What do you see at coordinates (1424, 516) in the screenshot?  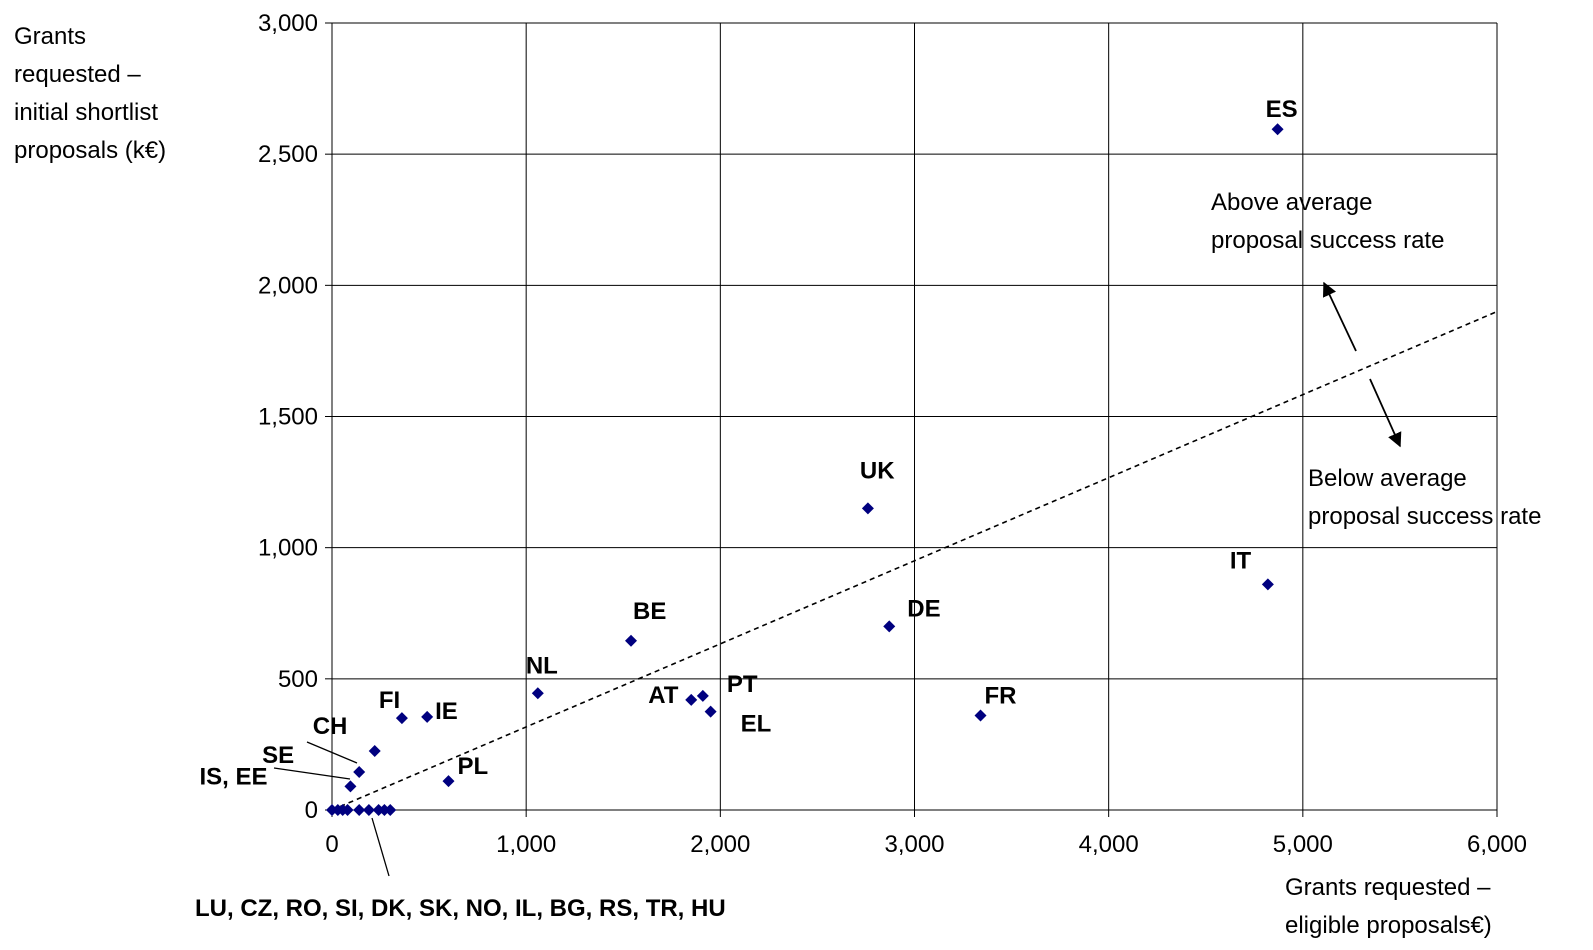 I see `below-average-line-2: proposal success rate` at bounding box center [1424, 516].